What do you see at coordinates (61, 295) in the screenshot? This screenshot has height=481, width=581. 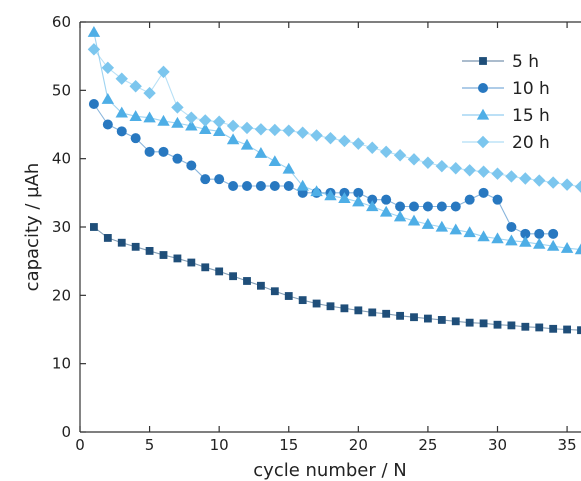 I see `y-tick-label: 20` at bounding box center [61, 295].